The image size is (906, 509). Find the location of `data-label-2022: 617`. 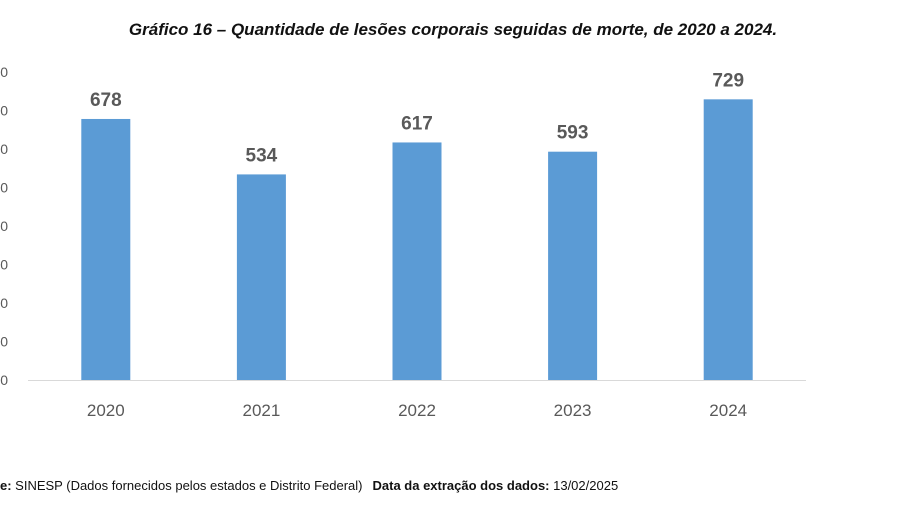

data-label-2022: 617 is located at coordinates (417, 123).